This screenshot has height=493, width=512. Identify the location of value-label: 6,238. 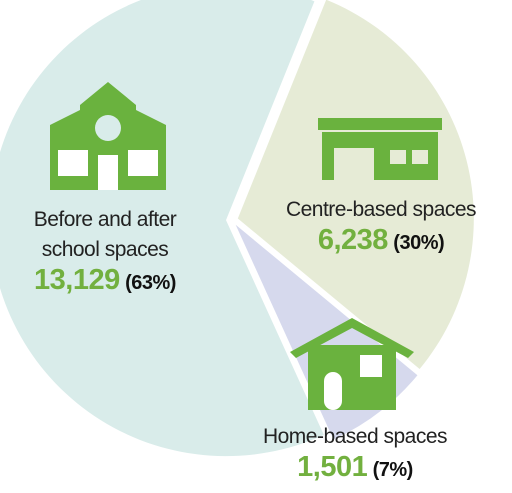
(353, 240).